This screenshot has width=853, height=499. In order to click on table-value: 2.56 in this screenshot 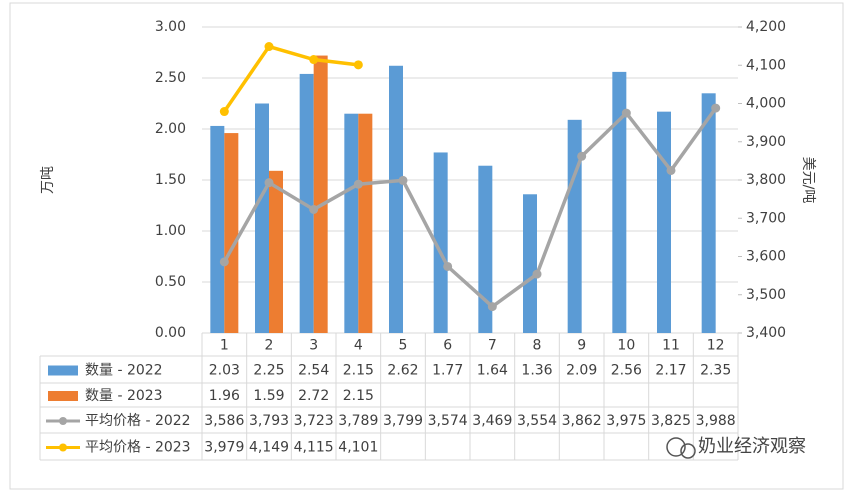, I will do `click(626, 371)`.